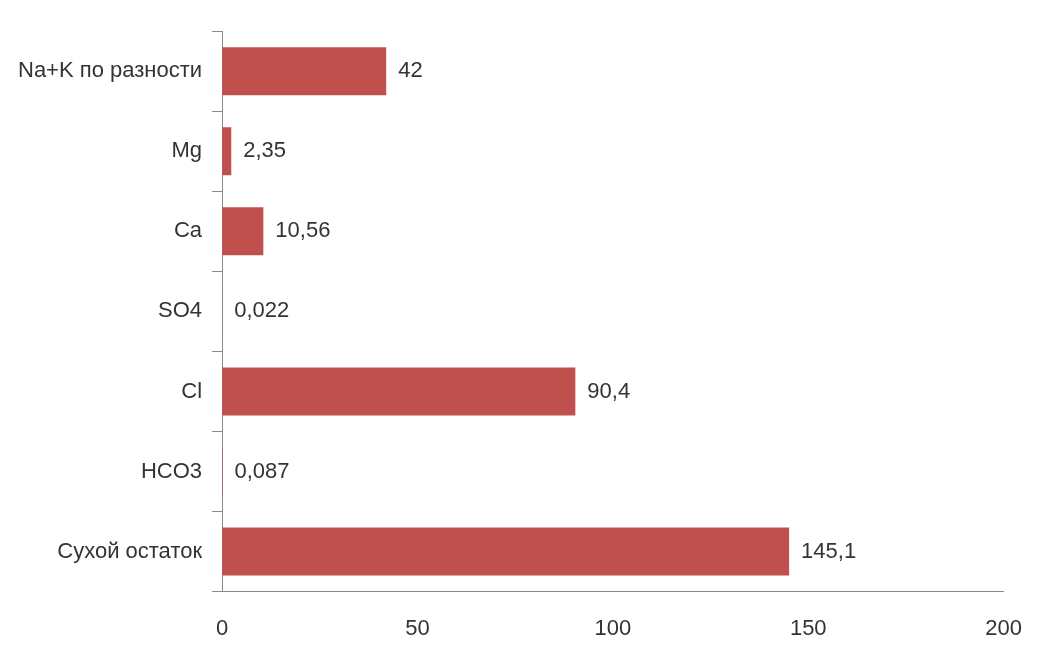  What do you see at coordinates (130, 550) in the screenshot?
I see `y-tick-label: Сухой остаток` at bounding box center [130, 550].